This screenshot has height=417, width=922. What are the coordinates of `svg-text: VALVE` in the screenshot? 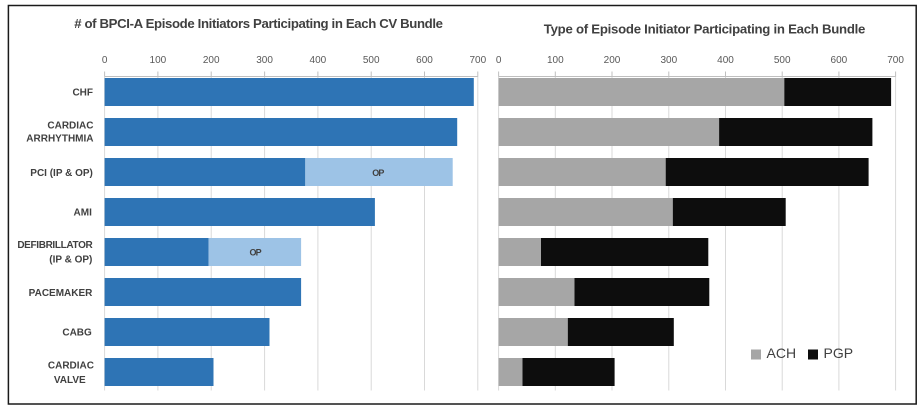 It's located at (70, 380).